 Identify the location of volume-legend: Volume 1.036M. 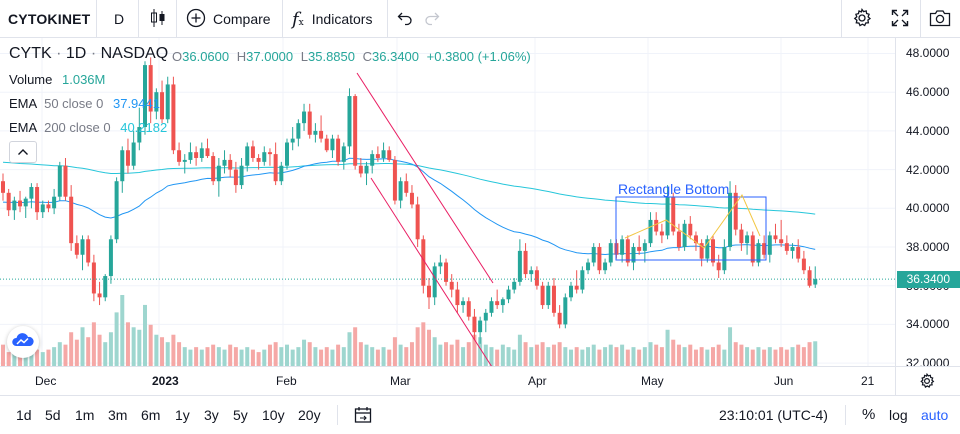
(57, 79).